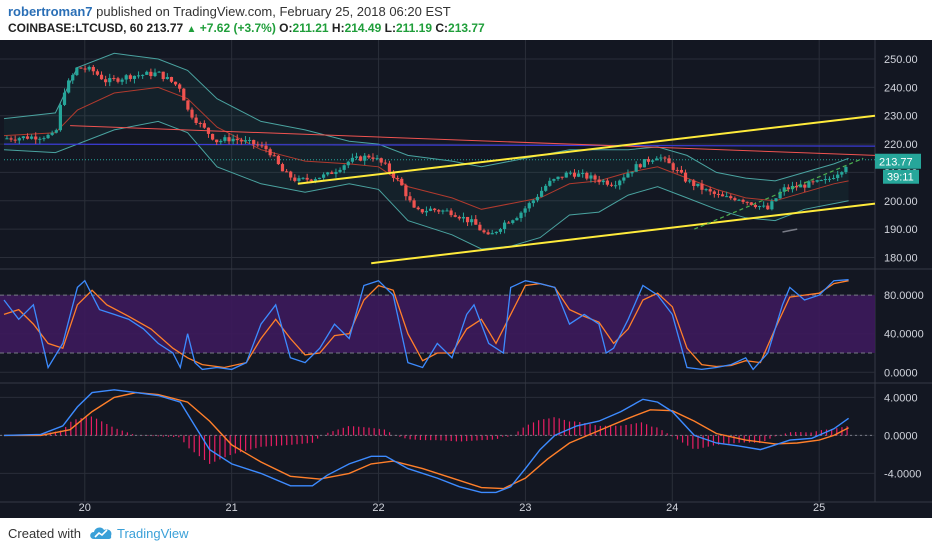 The height and width of the screenshot is (550, 932). I want to click on horizontal-blue-line, so click(439, 145).